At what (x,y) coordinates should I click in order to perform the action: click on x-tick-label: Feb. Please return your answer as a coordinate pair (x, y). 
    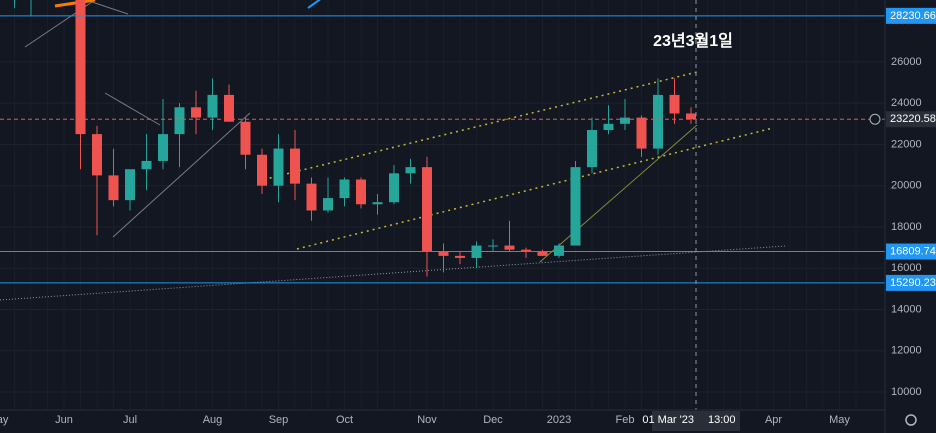
    Looking at the image, I should click on (625, 420).